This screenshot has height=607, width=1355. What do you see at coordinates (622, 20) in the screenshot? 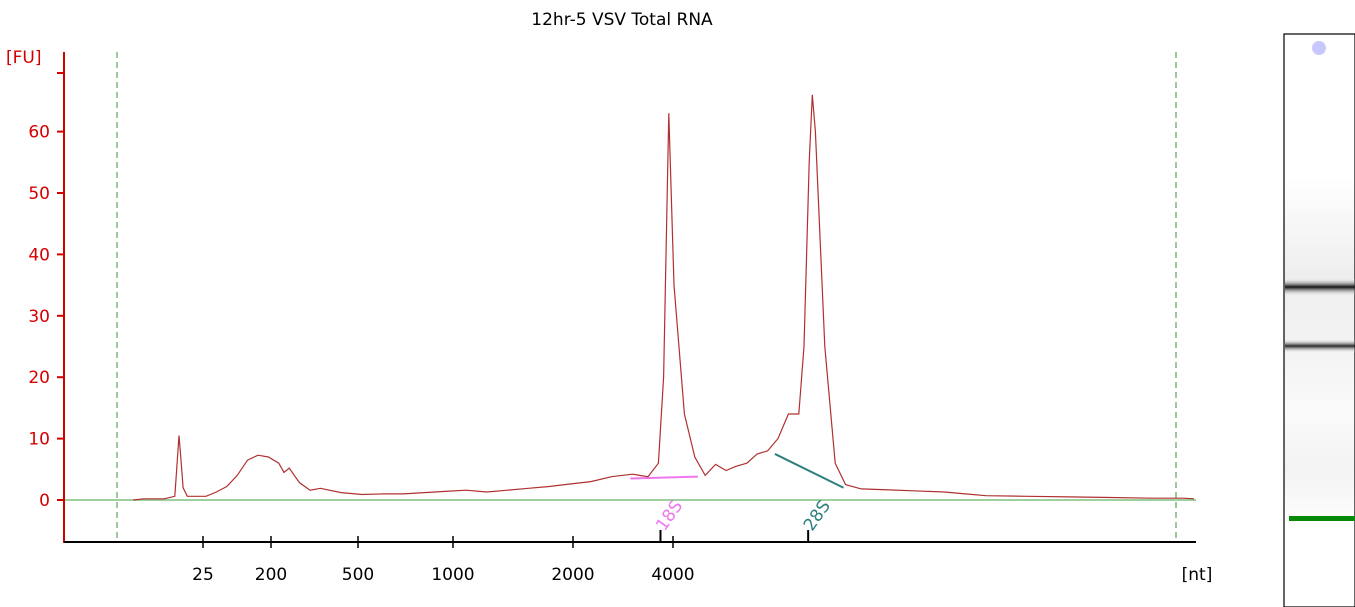
I see `chart-title: 12hr-5 VSV Total RNA` at bounding box center [622, 20].